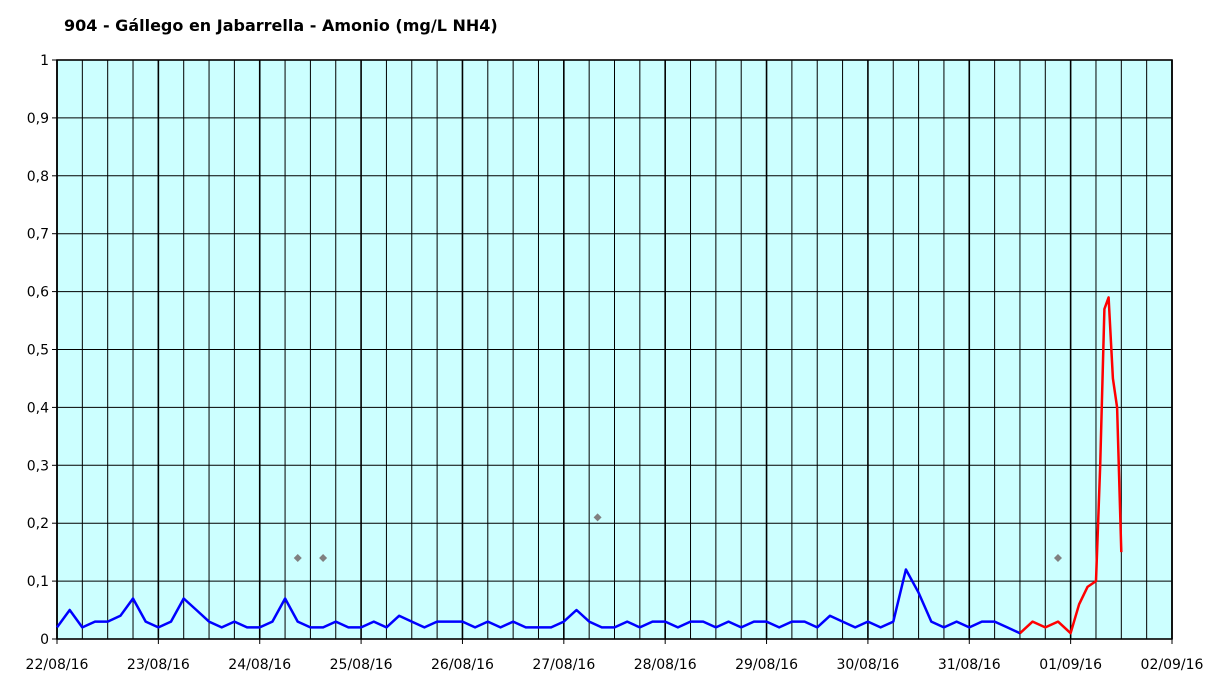  What do you see at coordinates (259, 665) in the screenshot?
I see `x-tick-label: 24/08/16` at bounding box center [259, 665].